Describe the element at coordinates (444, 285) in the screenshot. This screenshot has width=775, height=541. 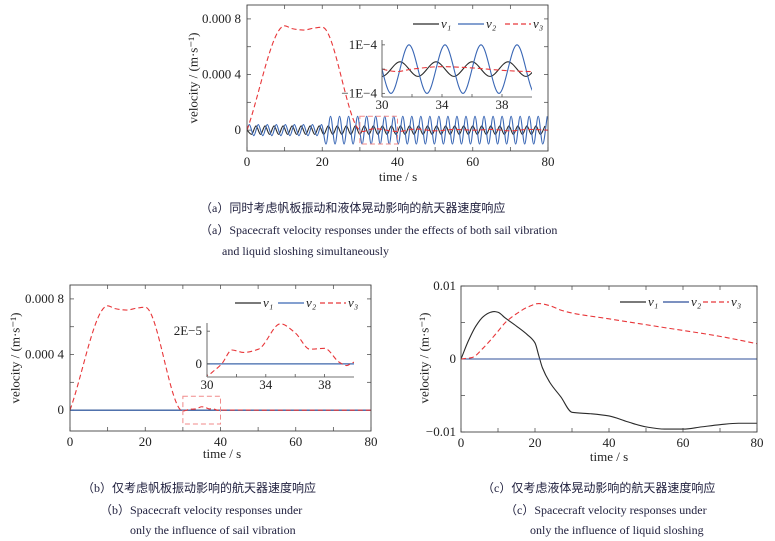
I see `y-tick-label: 0.01` at that location.